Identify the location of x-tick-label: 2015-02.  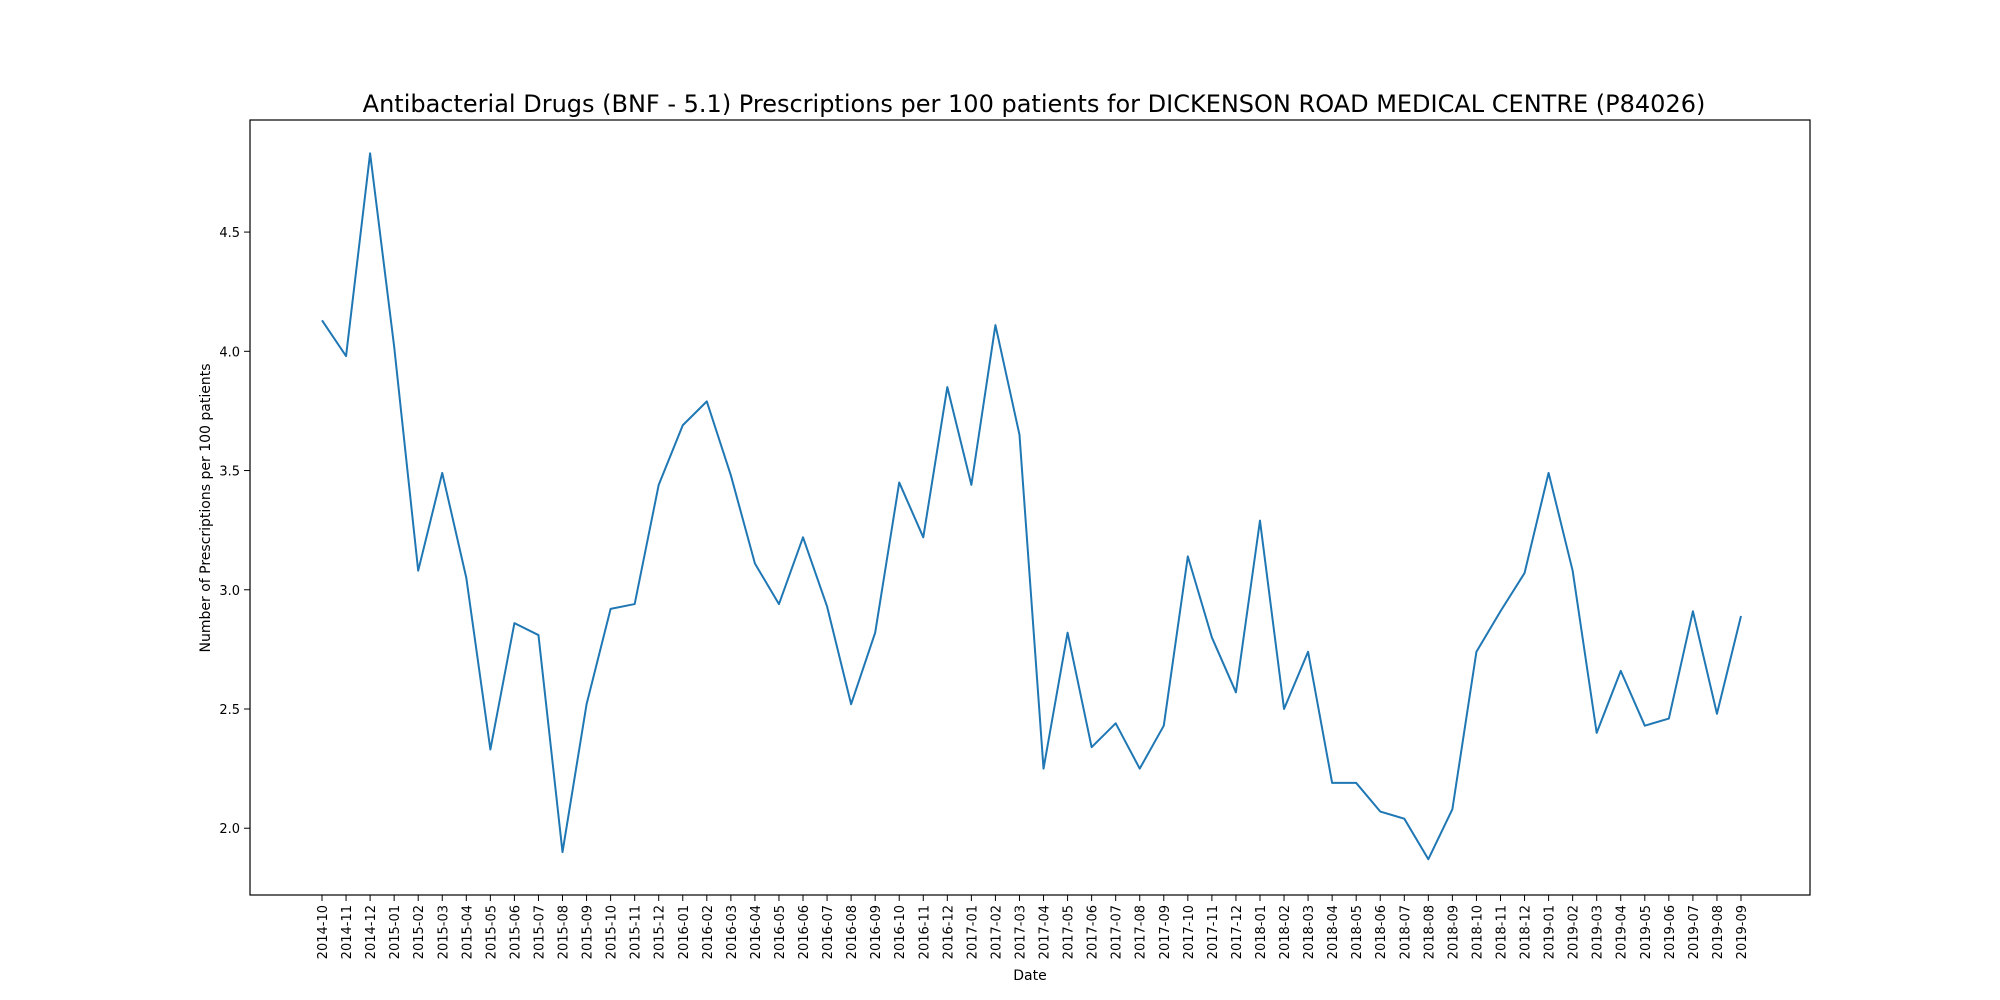
(419, 932).